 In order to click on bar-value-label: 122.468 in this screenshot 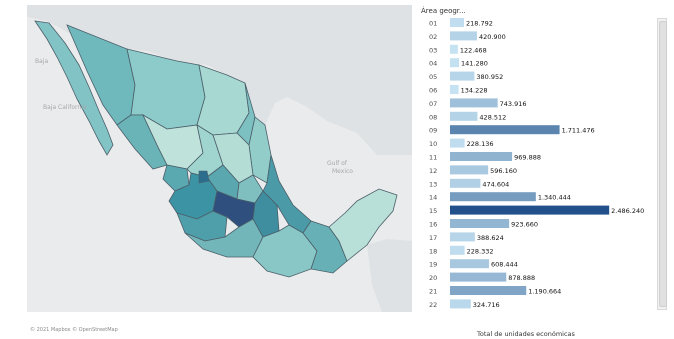, I will do `click(473, 50)`.